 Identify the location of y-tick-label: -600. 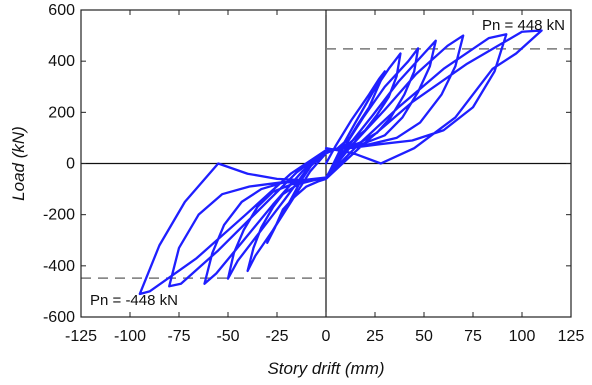
(59, 317).